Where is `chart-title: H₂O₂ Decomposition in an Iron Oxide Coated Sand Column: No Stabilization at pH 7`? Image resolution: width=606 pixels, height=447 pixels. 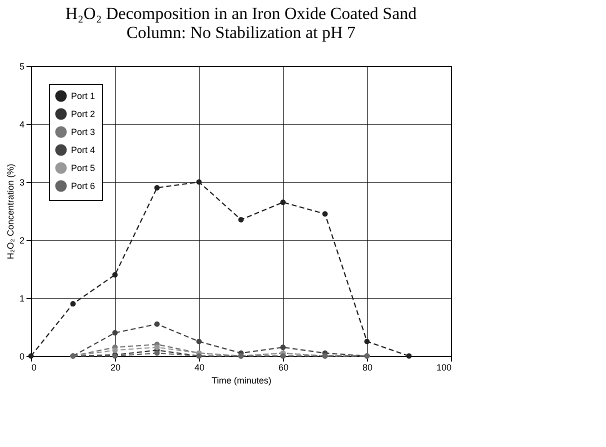
chart-title: H₂O₂ Decomposition in an Iron Oxide Coated Sand Column: No Stabilization at pH 7 is located at coordinates (241, 23).